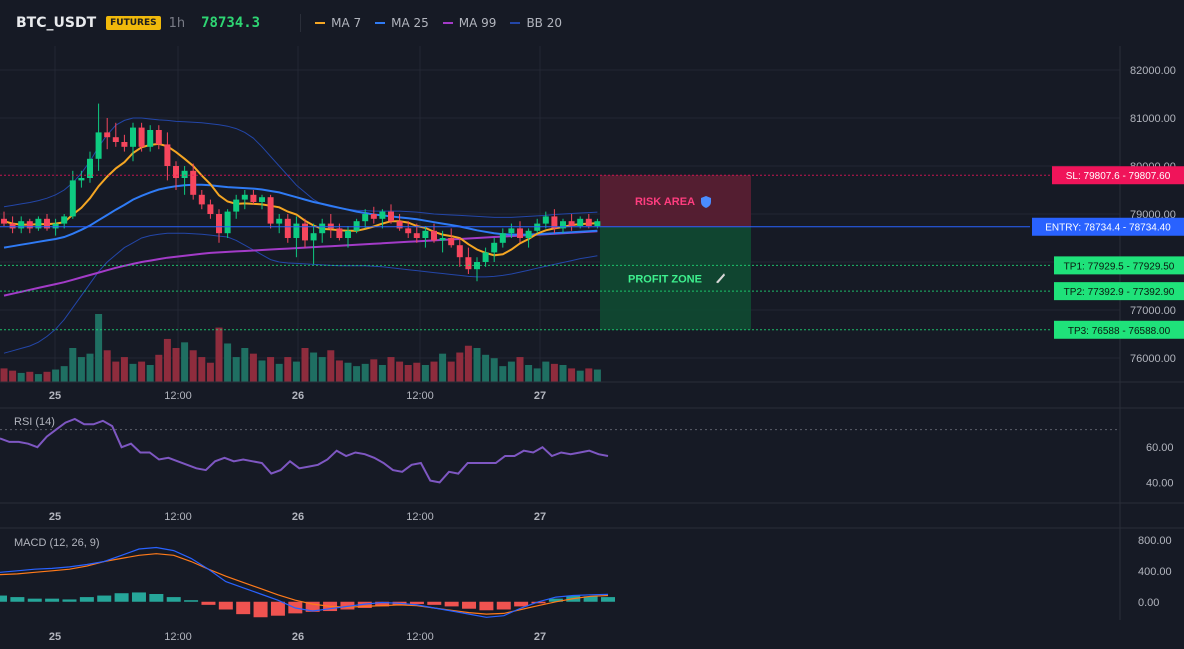  I want to click on macd-line, so click(304, 582).